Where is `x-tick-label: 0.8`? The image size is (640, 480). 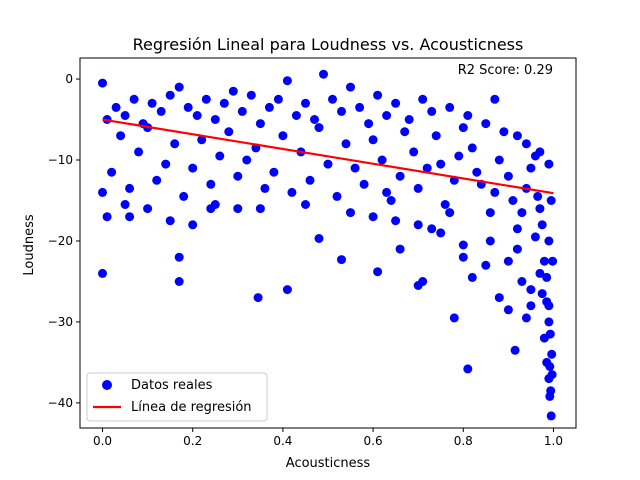
x-tick-label: 0.8 is located at coordinates (463, 441).